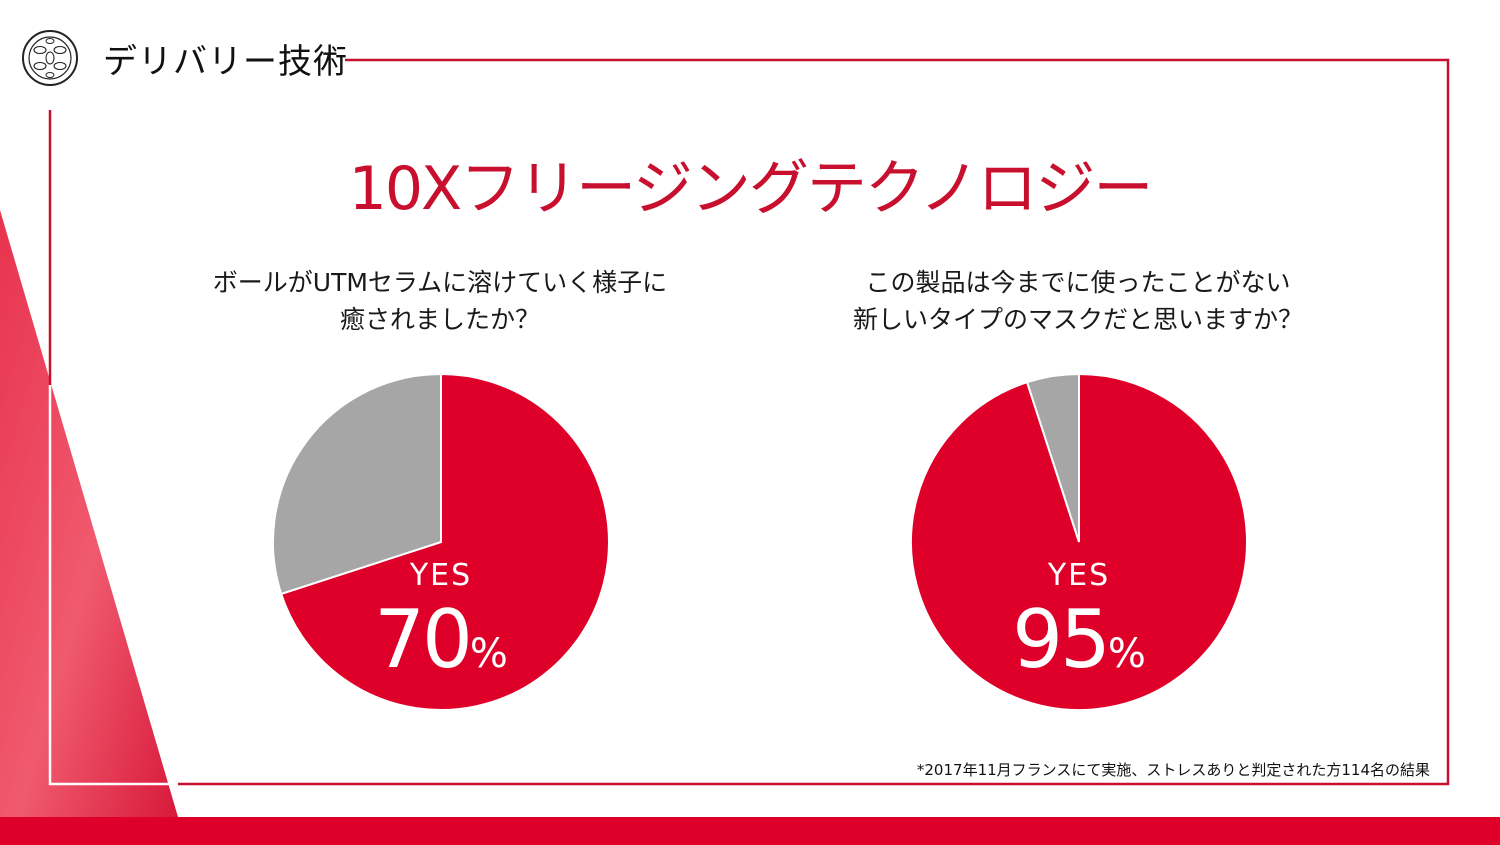  What do you see at coordinates (488, 654) in the screenshot?
I see `pie-1-percent-sign: %` at bounding box center [488, 654].